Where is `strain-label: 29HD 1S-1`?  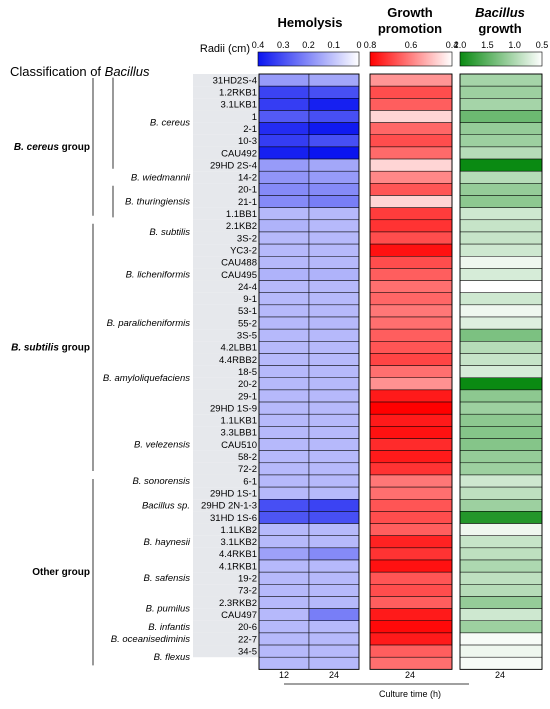
strain-label: 29HD 1S-1 is located at coordinates (233, 493).